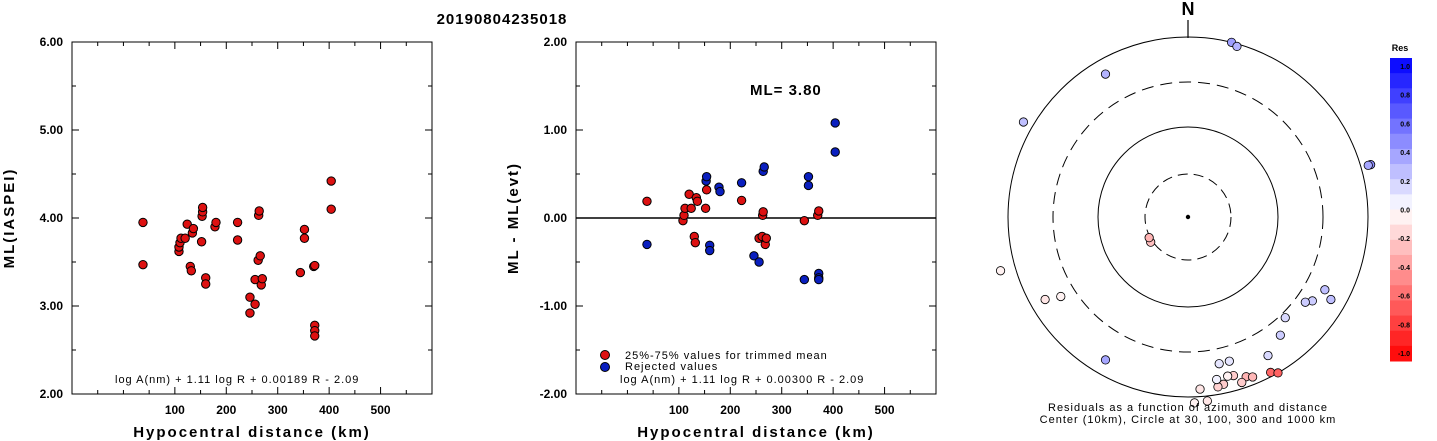  What do you see at coordinates (605, 355) in the screenshot?
I see `legend-trimmed-marker` at bounding box center [605, 355].